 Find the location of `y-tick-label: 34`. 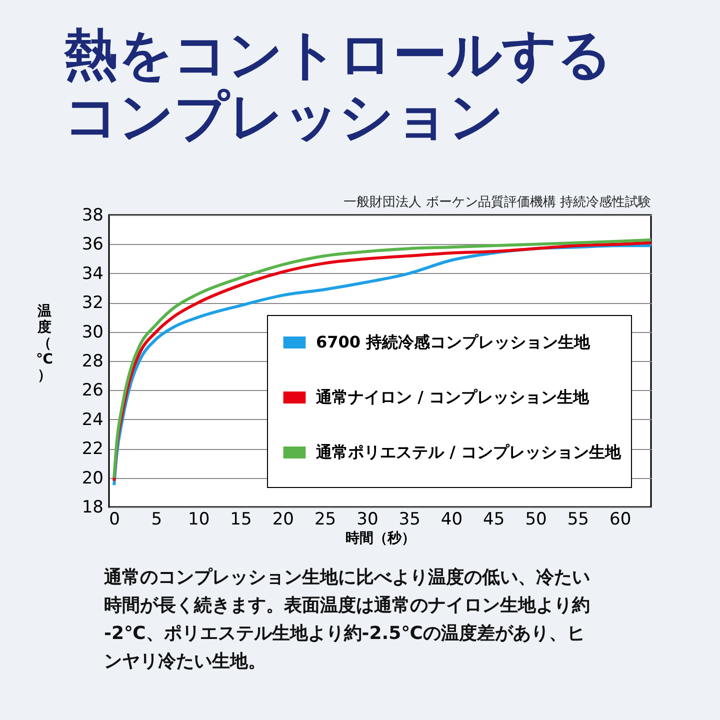

y-tick-label: 34 is located at coordinates (93, 274).